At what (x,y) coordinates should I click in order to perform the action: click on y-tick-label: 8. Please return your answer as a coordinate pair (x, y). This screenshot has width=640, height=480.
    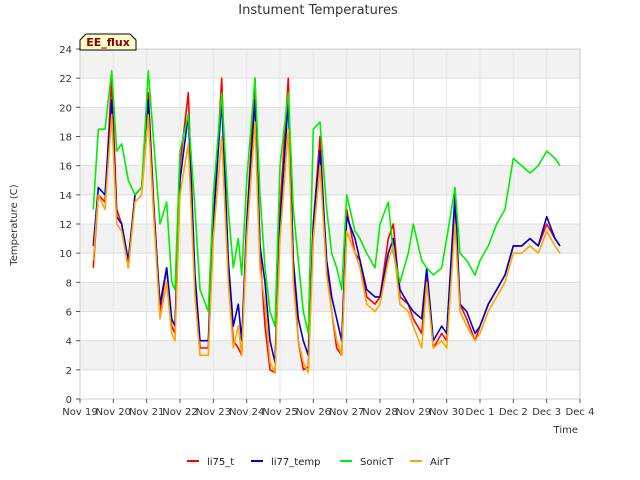
    Looking at the image, I should click on (69, 283).